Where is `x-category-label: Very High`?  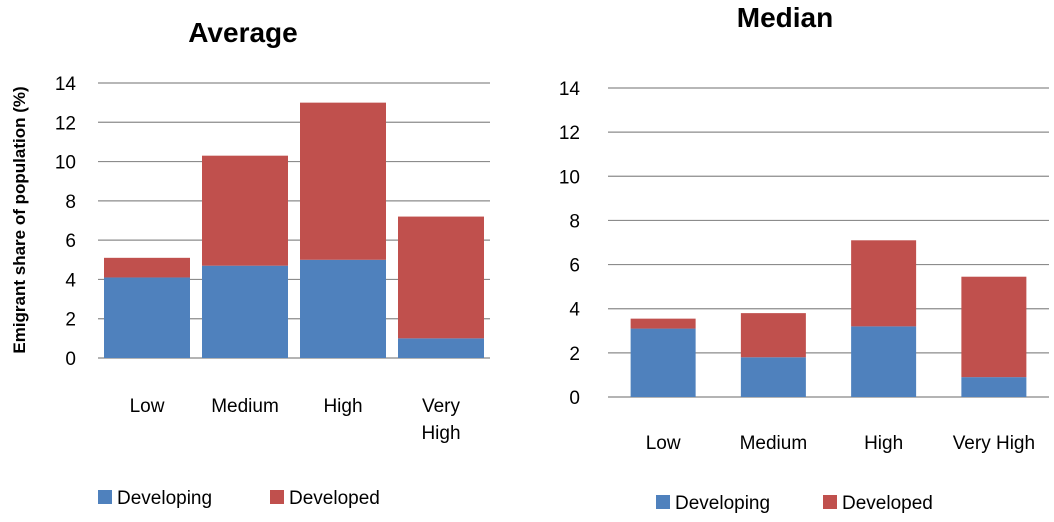 x-category-label: Very High is located at coordinates (994, 443).